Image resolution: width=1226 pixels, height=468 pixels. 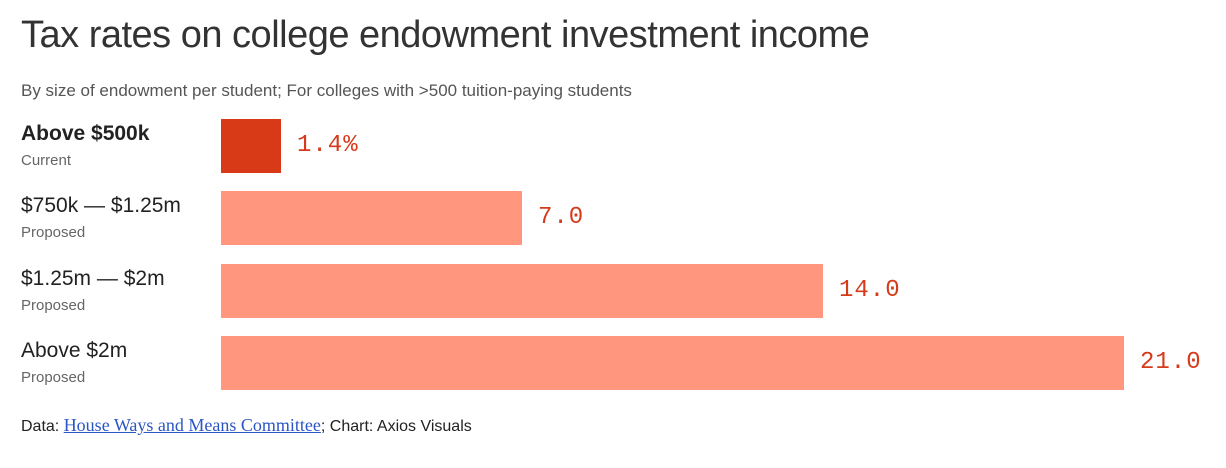 I want to click on category-label: Above $2m, so click(x=74, y=350).